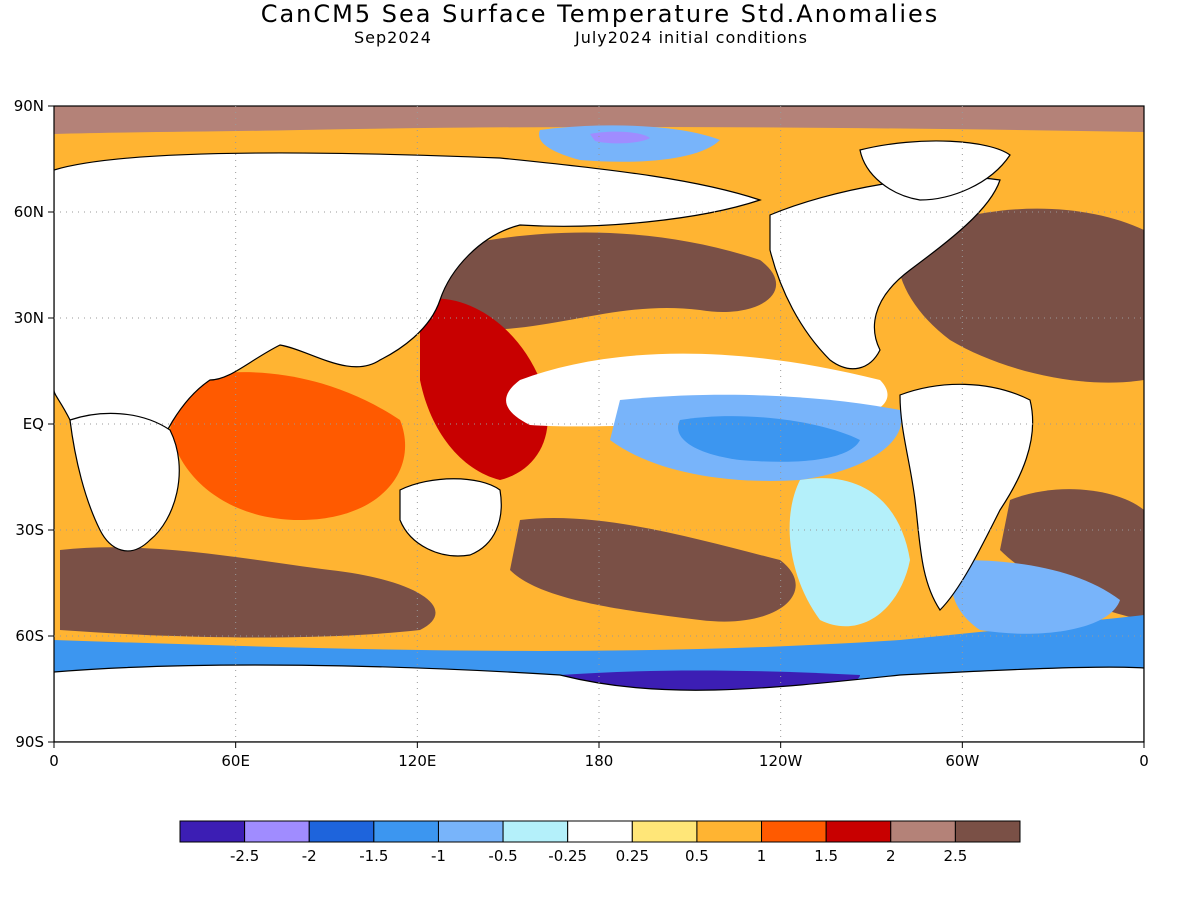  Describe the element at coordinates (604, 281) in the screenshot. I see `north-pacific-warm-region` at that location.